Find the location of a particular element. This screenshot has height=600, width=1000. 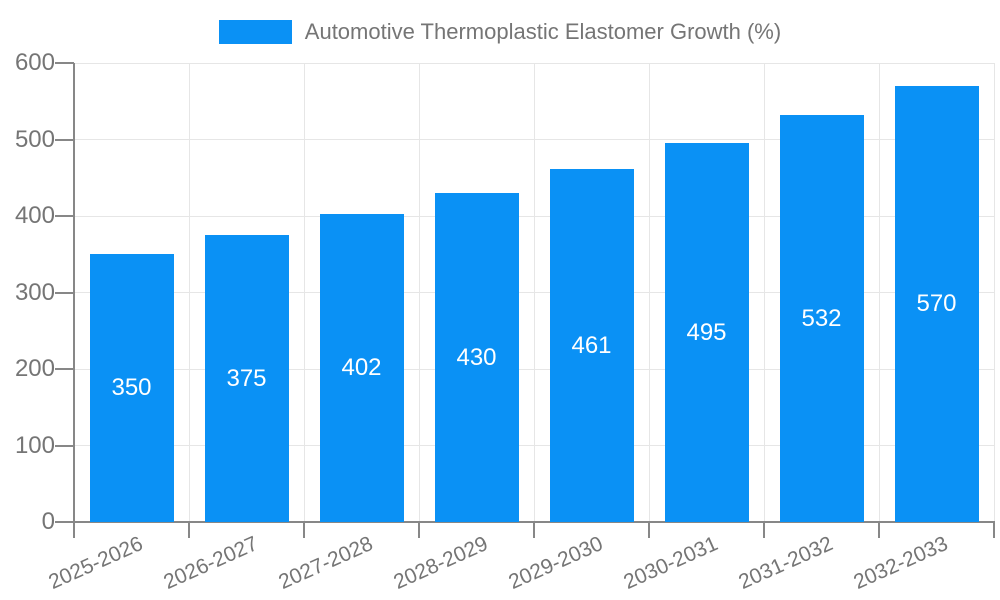

bar-value-label: 350 is located at coordinates (131, 388).